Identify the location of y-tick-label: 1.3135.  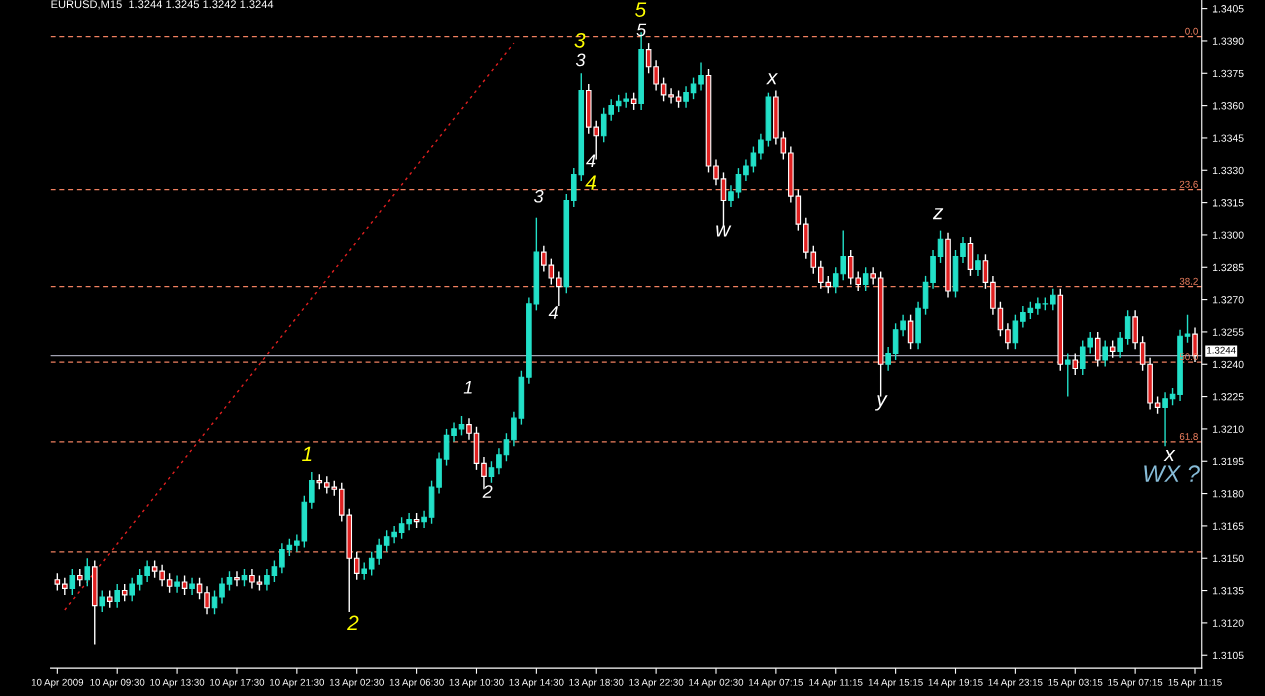
(1228, 591).